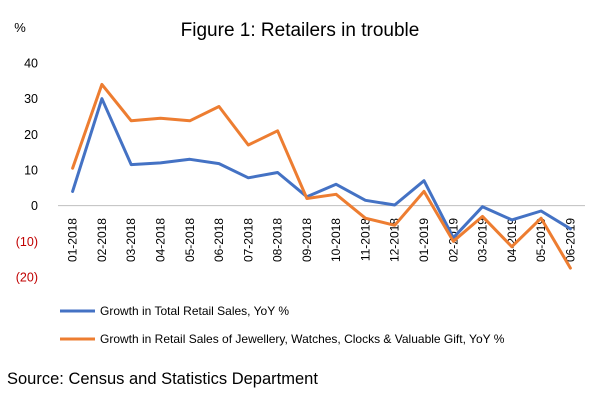 The image size is (600, 400). I want to click on y-axis-unit: %, so click(20, 27).